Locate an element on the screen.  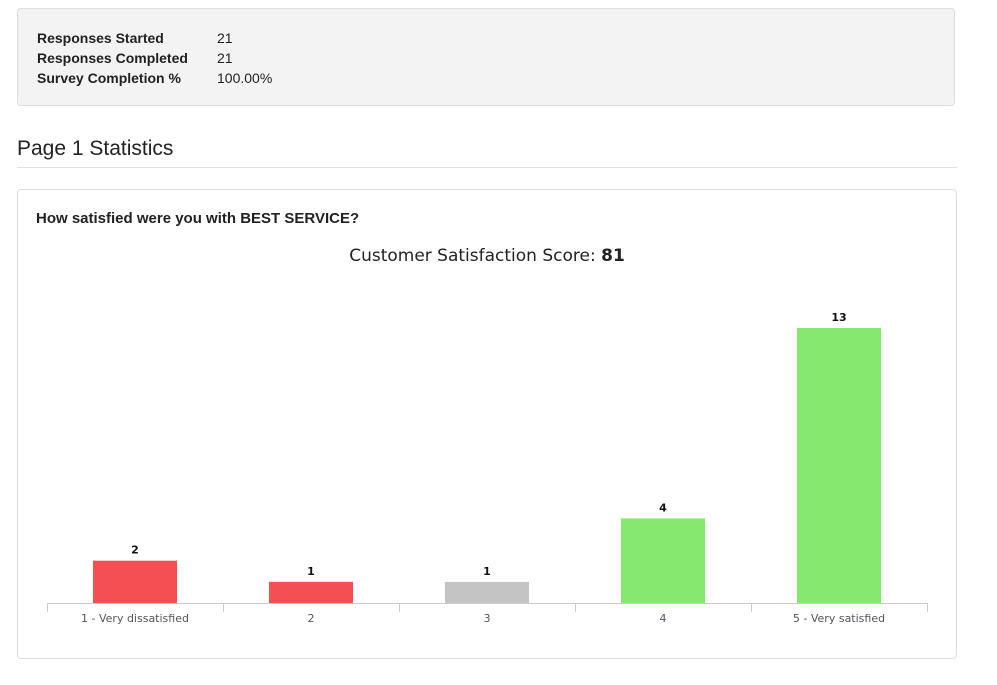
heading-divider is located at coordinates (487, 167).